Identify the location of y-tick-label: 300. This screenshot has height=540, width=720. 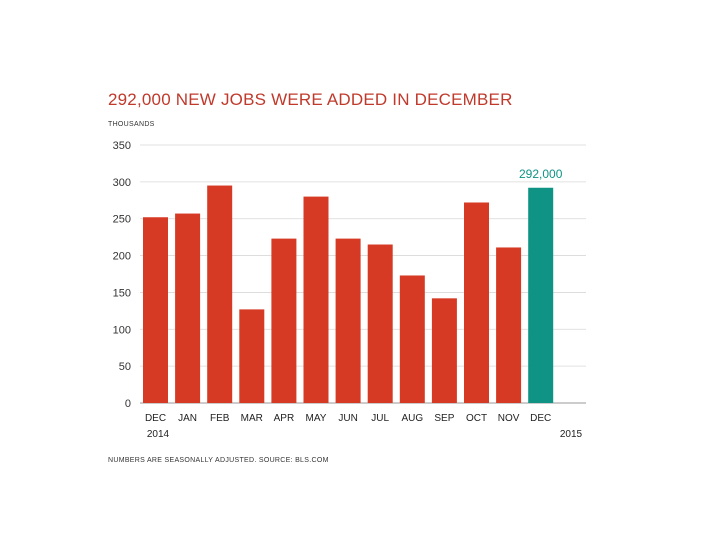
(122, 183).